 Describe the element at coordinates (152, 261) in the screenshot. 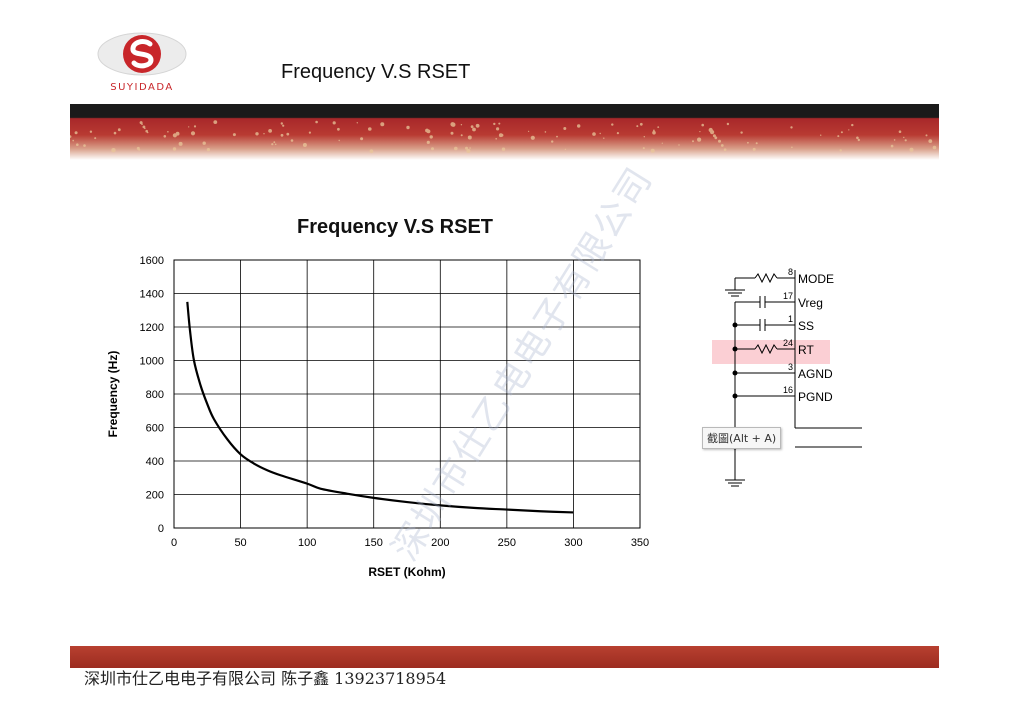

I see `y-tick-label: 1600` at that location.